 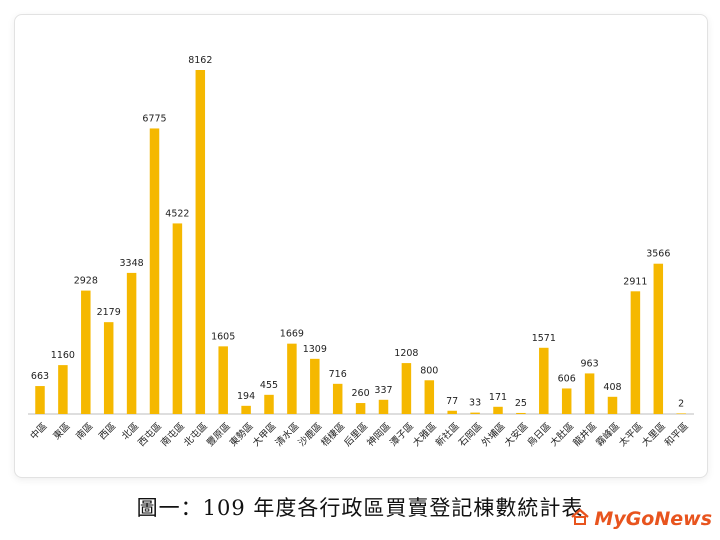 I want to click on bar-和平區, so click(x=681, y=413).